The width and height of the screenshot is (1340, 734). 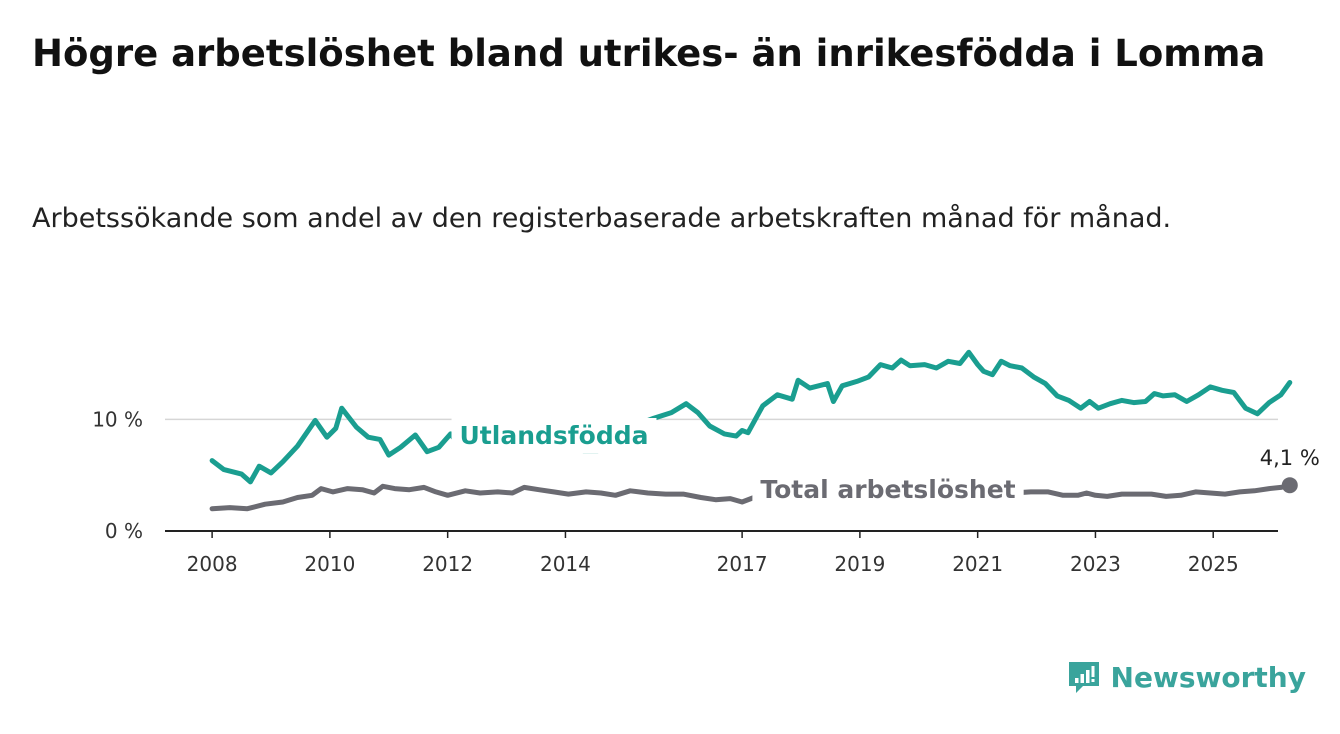 What do you see at coordinates (1289, 485) in the screenshot?
I see `end-marker` at bounding box center [1289, 485].